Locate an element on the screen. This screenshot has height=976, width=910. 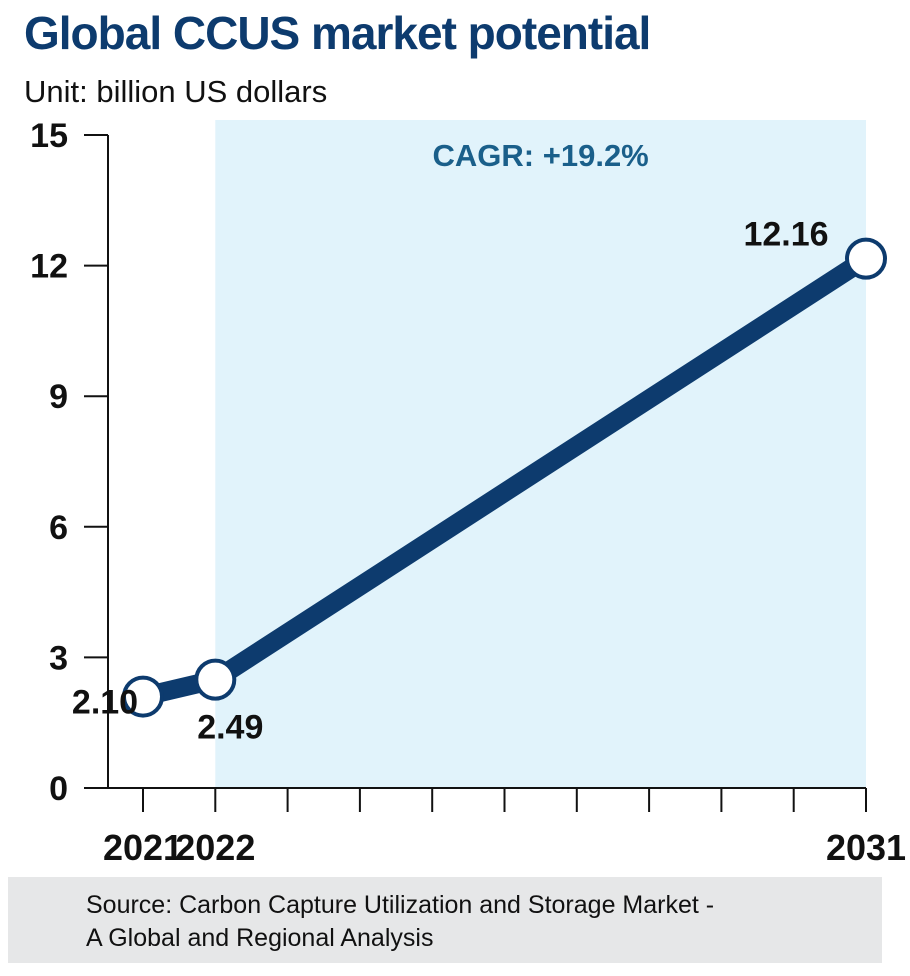
y-axis: 0 3 6 9 12 15 is located at coordinates (69, 462).